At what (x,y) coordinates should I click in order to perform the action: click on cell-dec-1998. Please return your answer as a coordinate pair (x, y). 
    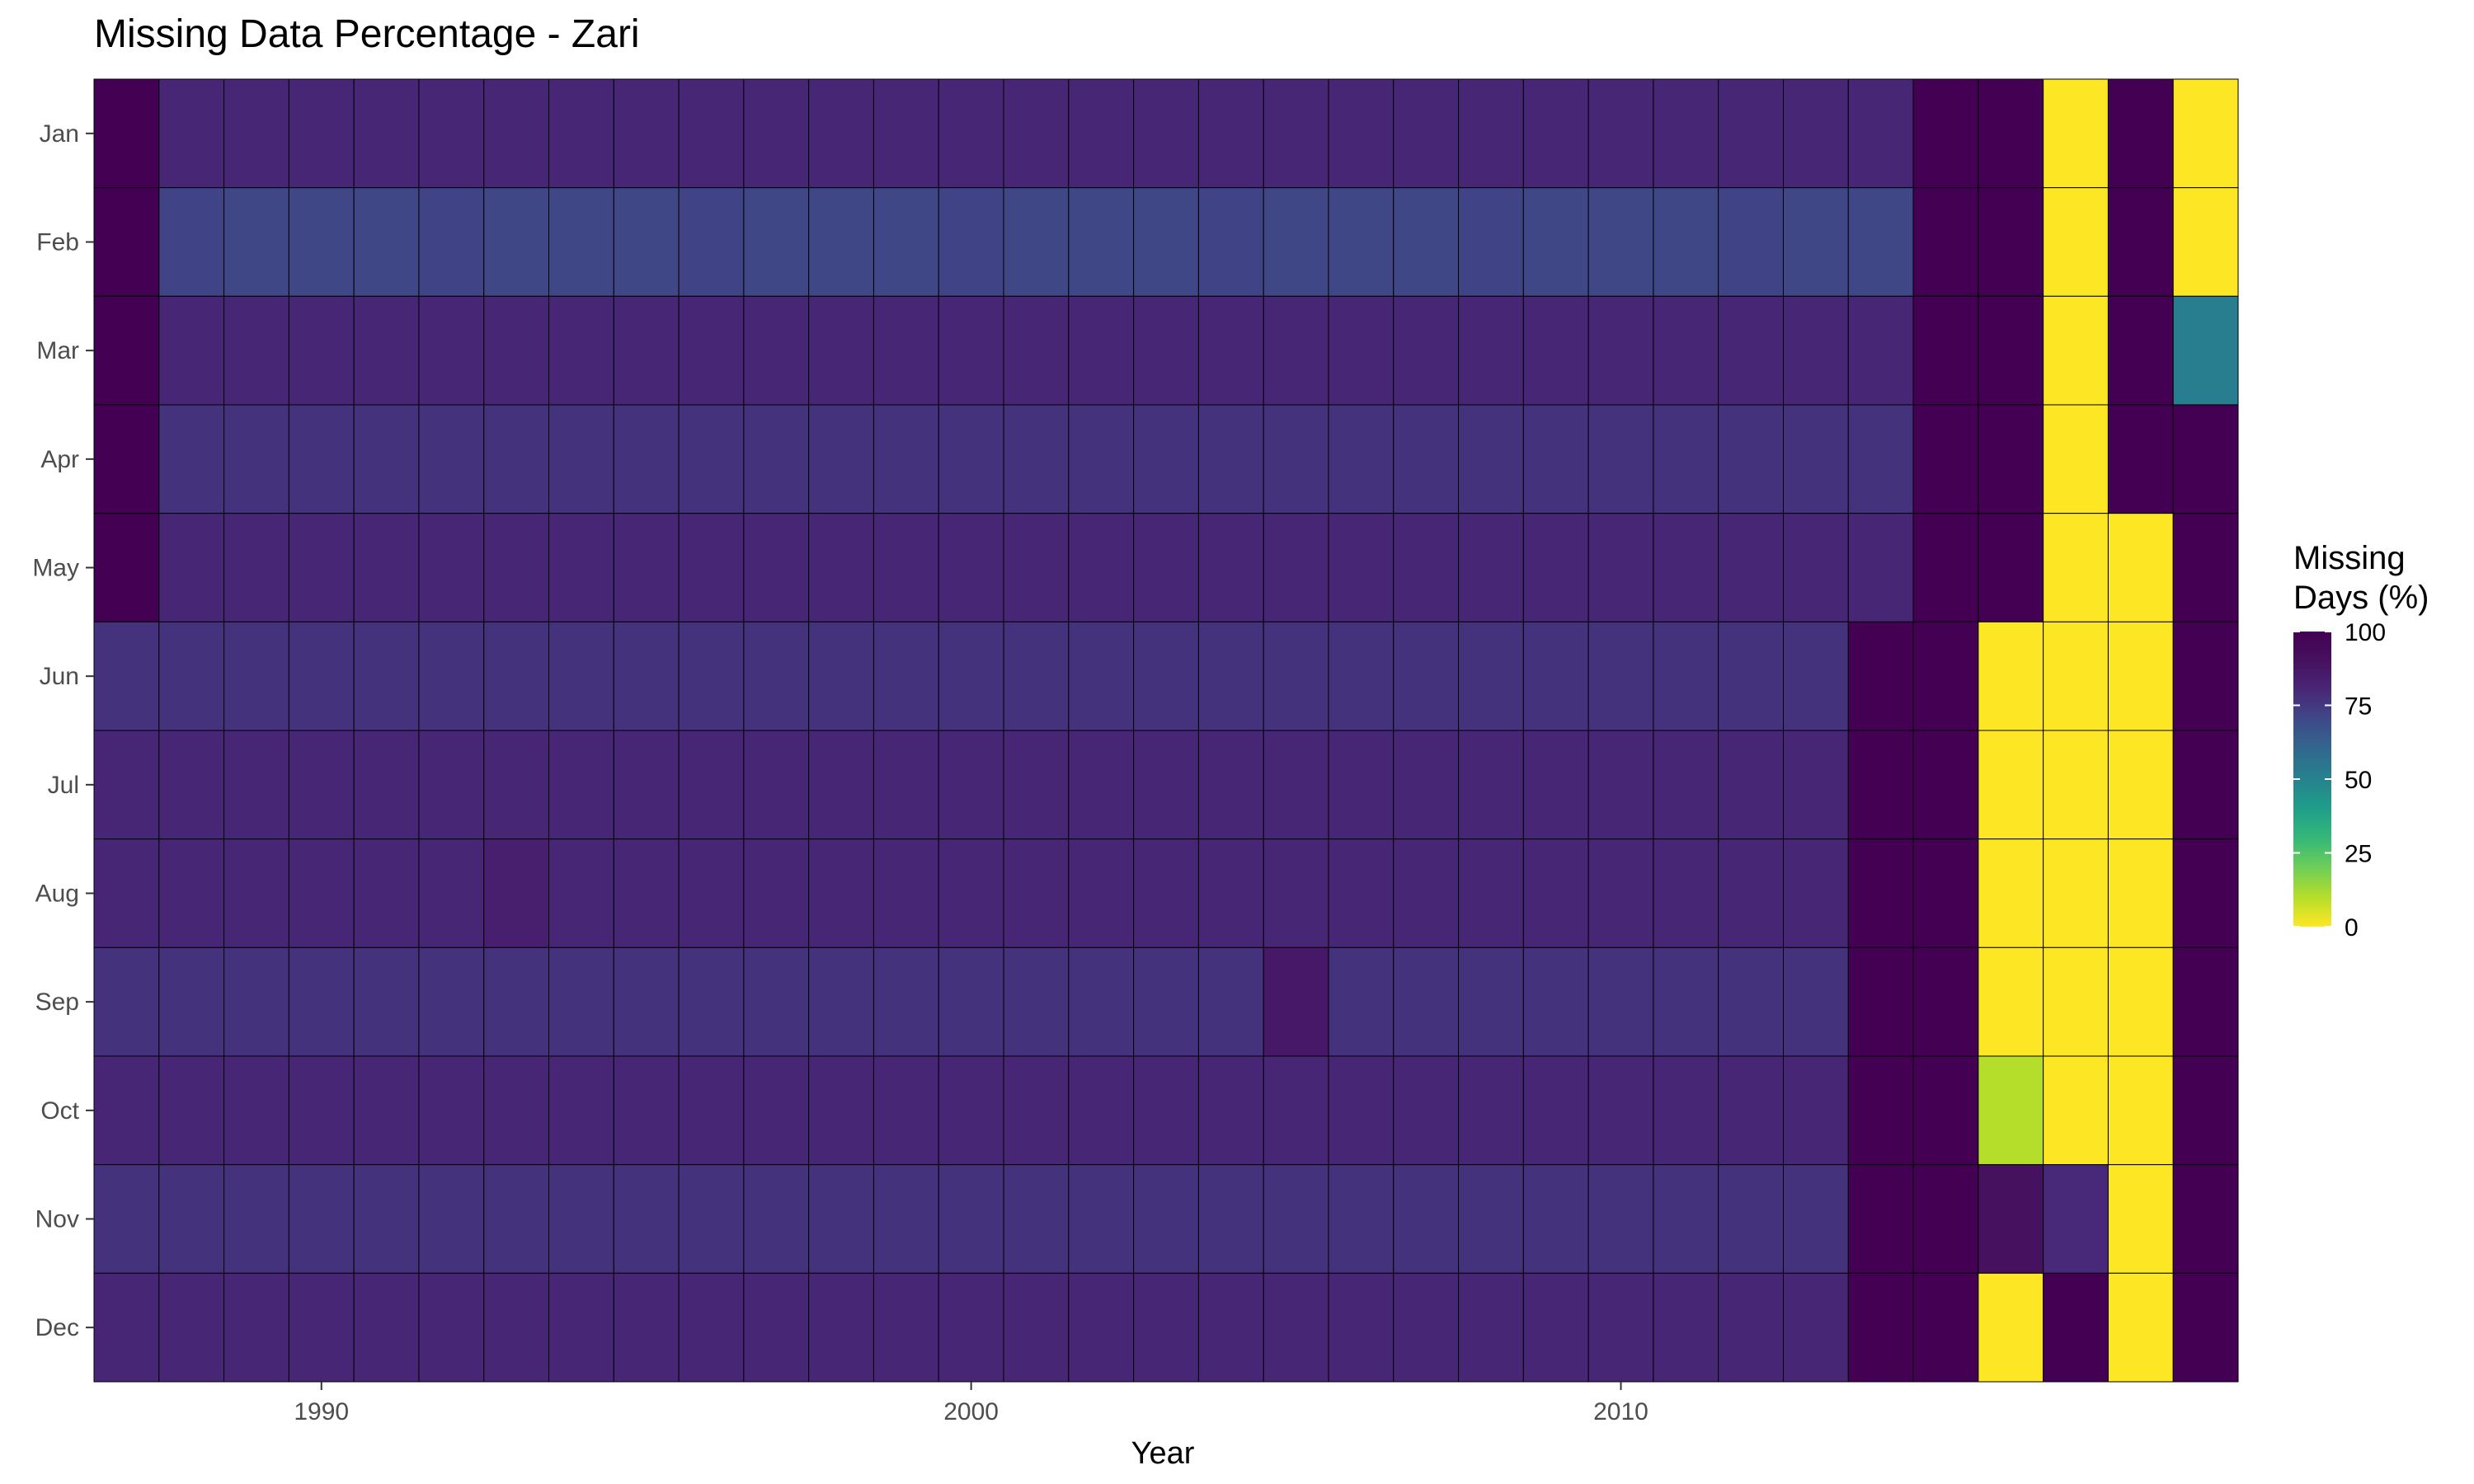
    Looking at the image, I should click on (841, 1327).